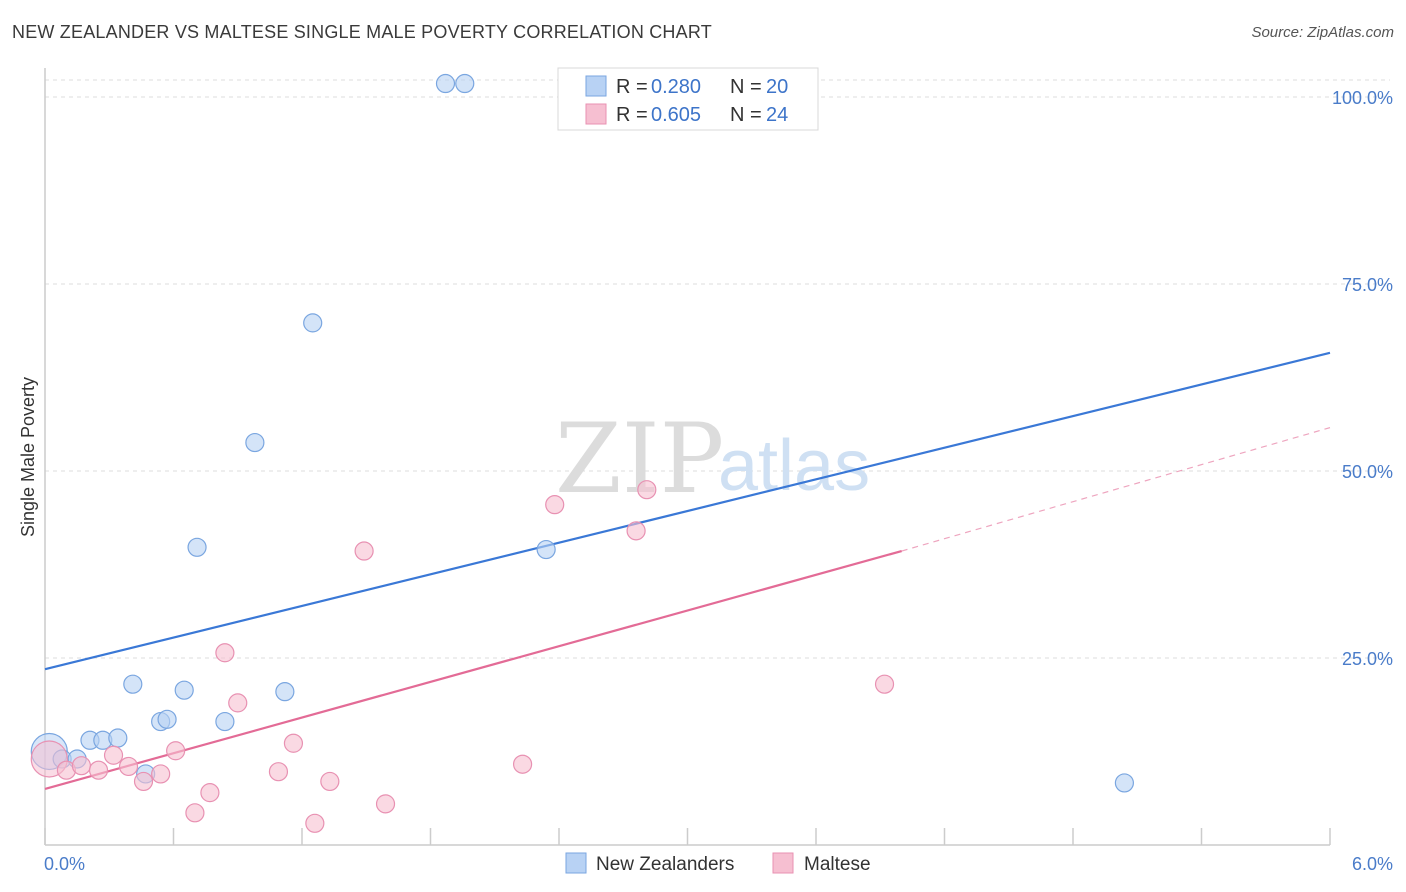 The image size is (1406, 892). Describe the element at coordinates (64, 864) in the screenshot. I see `x-tick-label-min: 0.0%` at that location.